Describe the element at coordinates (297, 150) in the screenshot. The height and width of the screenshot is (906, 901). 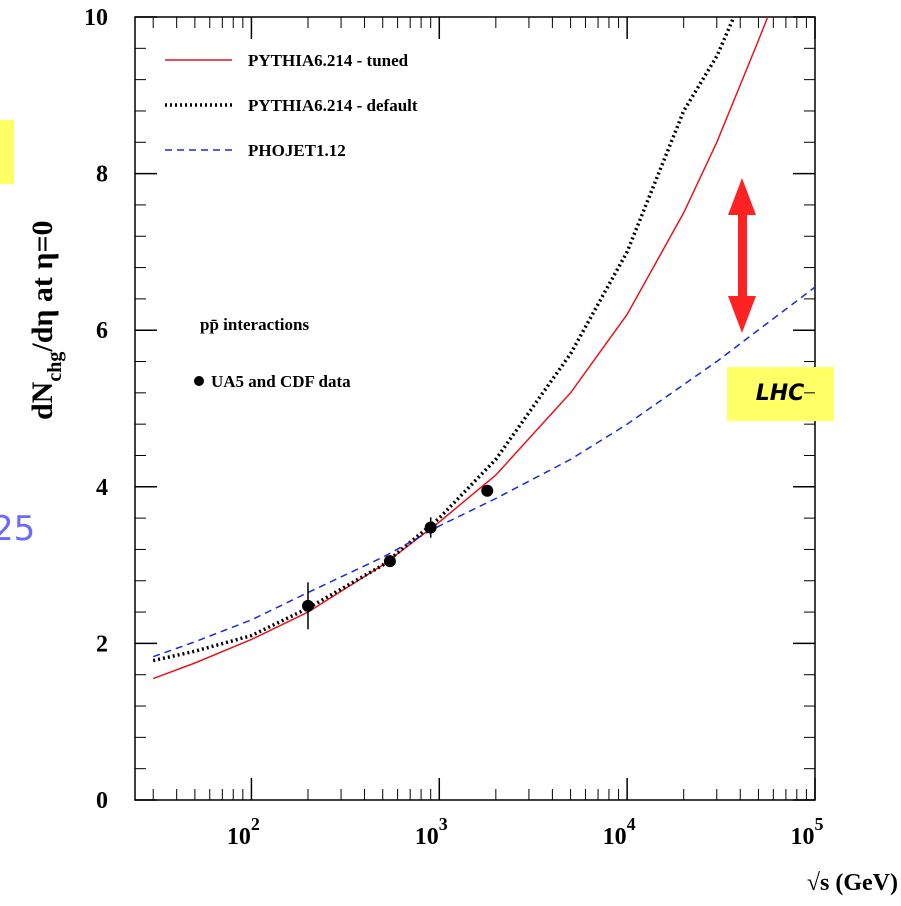
I see `legend-label: PHOJET1.12` at that location.